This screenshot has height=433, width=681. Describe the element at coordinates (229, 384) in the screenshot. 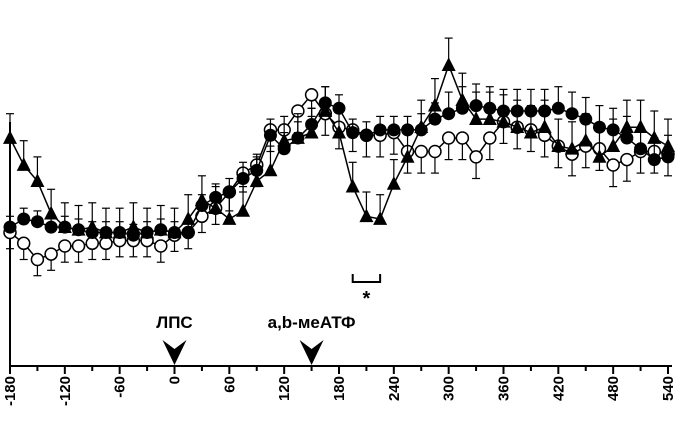

I see `x-tick-label: 60` at that location.